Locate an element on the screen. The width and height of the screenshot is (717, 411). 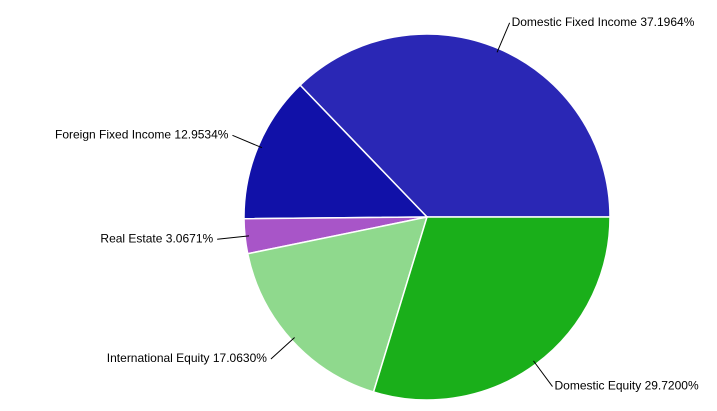
slice-value: 37.1964% is located at coordinates (667, 22).